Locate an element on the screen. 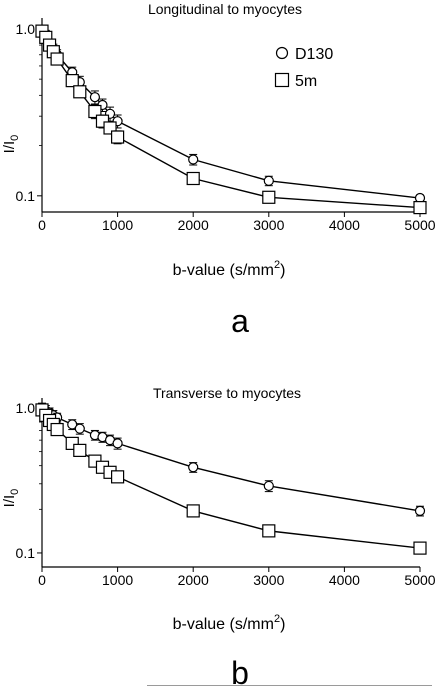 The width and height of the screenshot is (435, 687). legend-label-5m: 5m is located at coordinates (306, 81).